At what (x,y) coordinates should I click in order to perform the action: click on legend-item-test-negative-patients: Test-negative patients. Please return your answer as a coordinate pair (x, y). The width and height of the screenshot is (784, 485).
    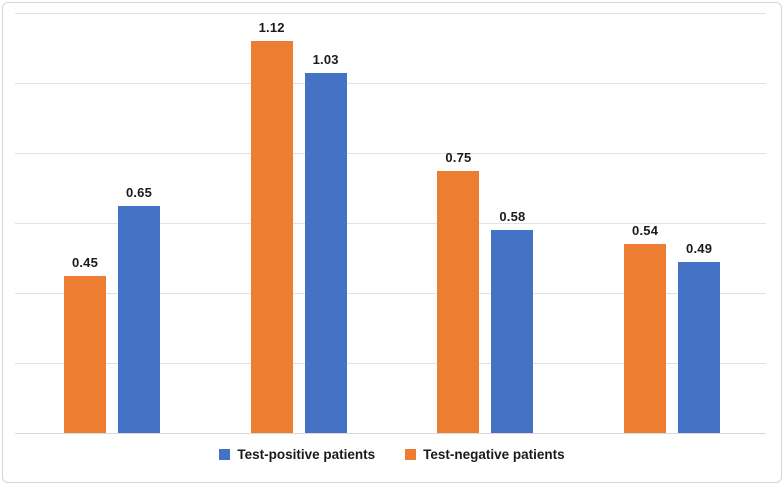
    Looking at the image, I should click on (485, 454).